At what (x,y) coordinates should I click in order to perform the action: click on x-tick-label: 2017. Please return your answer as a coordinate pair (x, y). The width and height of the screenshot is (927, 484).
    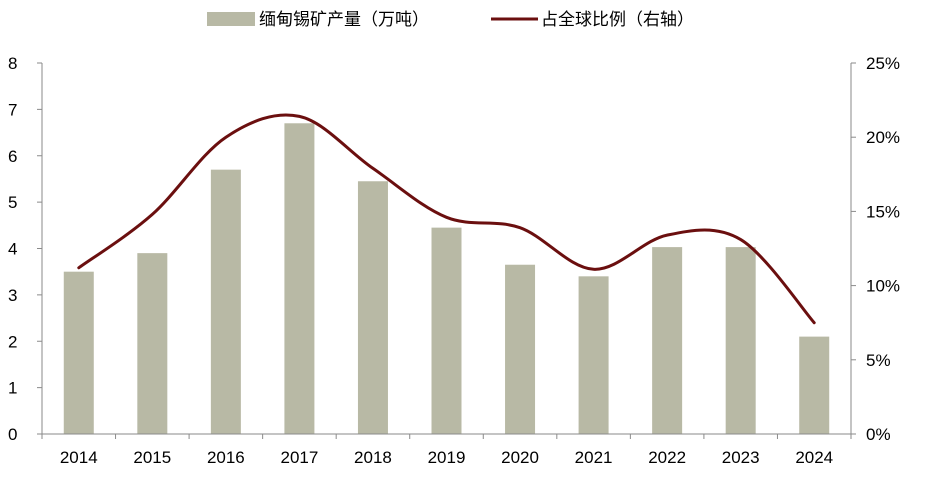
    Looking at the image, I should click on (299, 457).